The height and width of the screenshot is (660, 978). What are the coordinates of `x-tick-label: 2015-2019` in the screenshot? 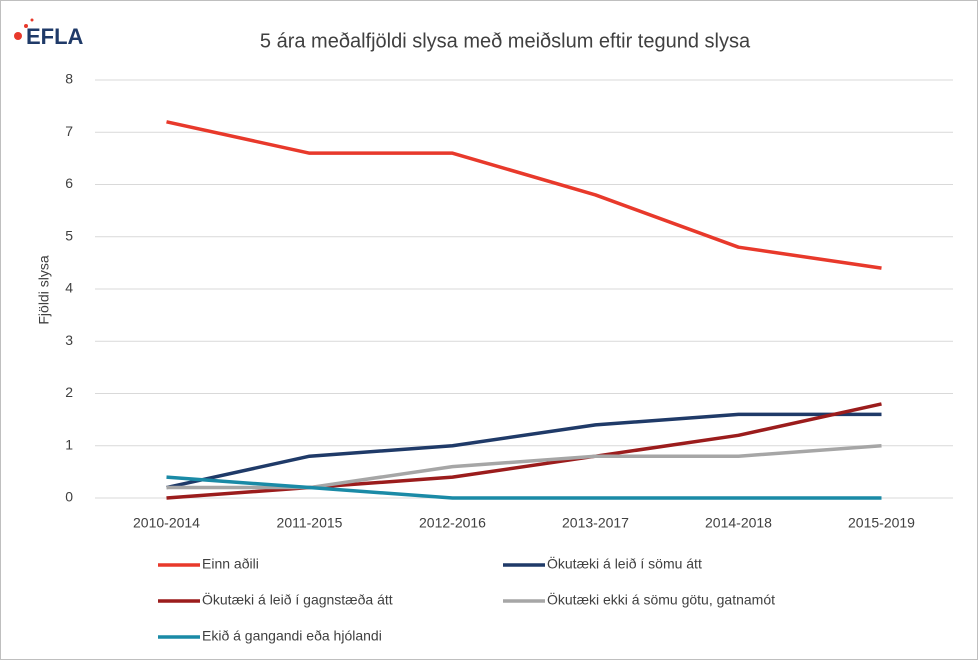 It's located at (881, 523).